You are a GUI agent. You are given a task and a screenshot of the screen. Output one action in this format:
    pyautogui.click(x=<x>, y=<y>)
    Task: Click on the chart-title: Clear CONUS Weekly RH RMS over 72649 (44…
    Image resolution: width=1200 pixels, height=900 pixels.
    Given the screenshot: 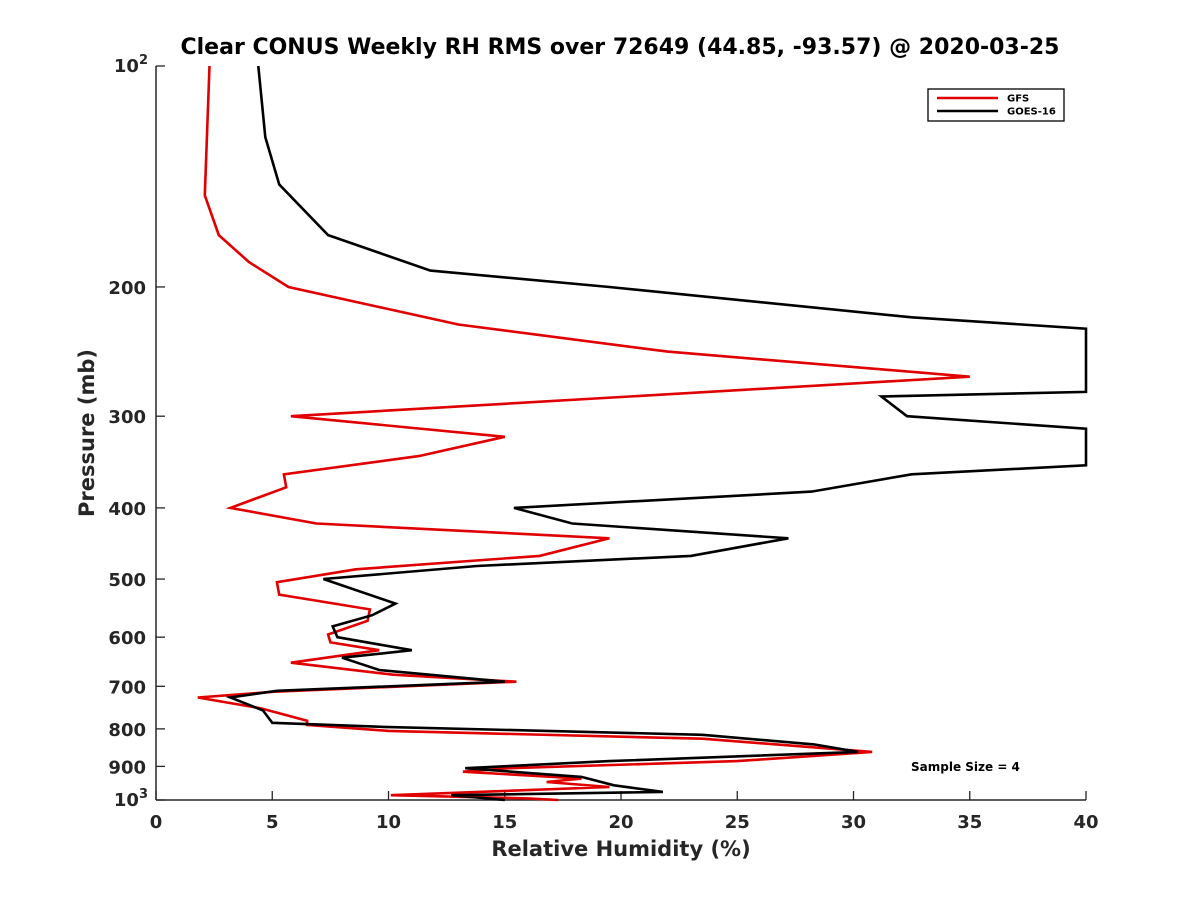 What is the action you would take?
    pyautogui.click(x=620, y=47)
    